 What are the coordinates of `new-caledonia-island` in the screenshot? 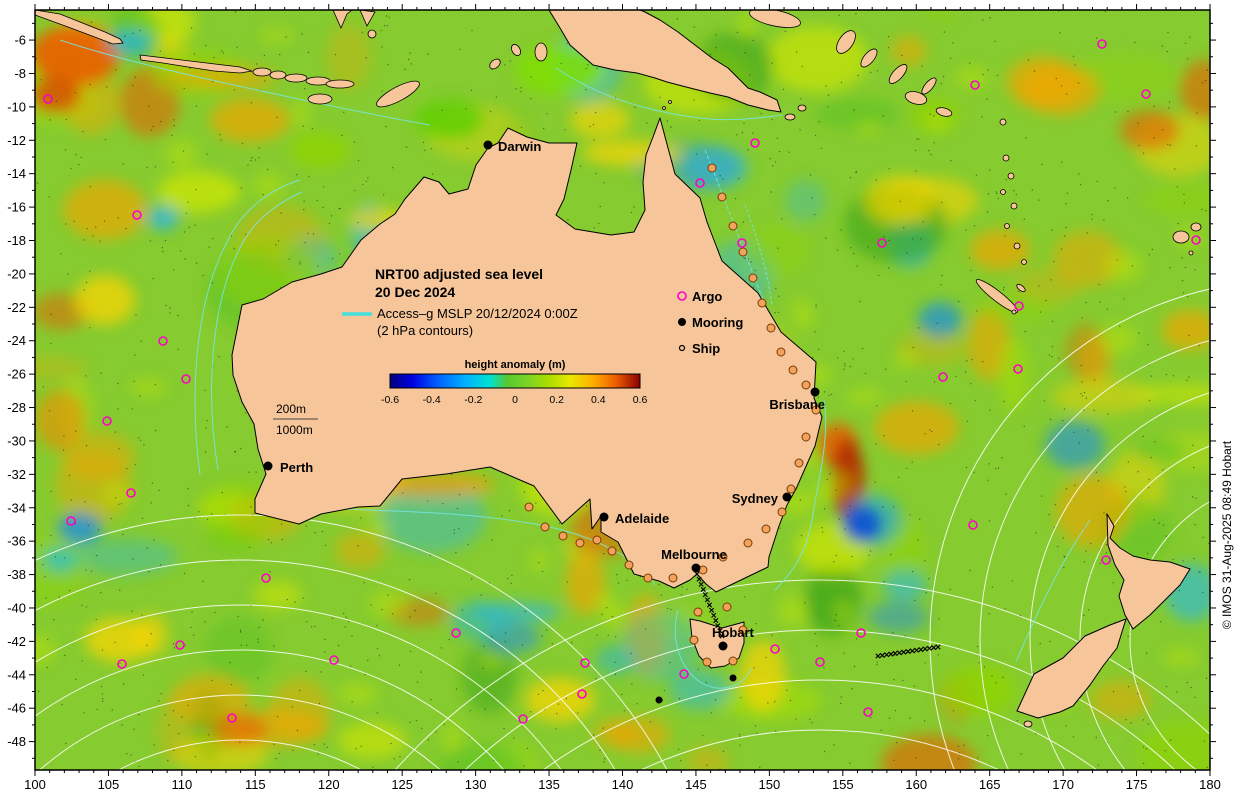 It's located at (997, 296).